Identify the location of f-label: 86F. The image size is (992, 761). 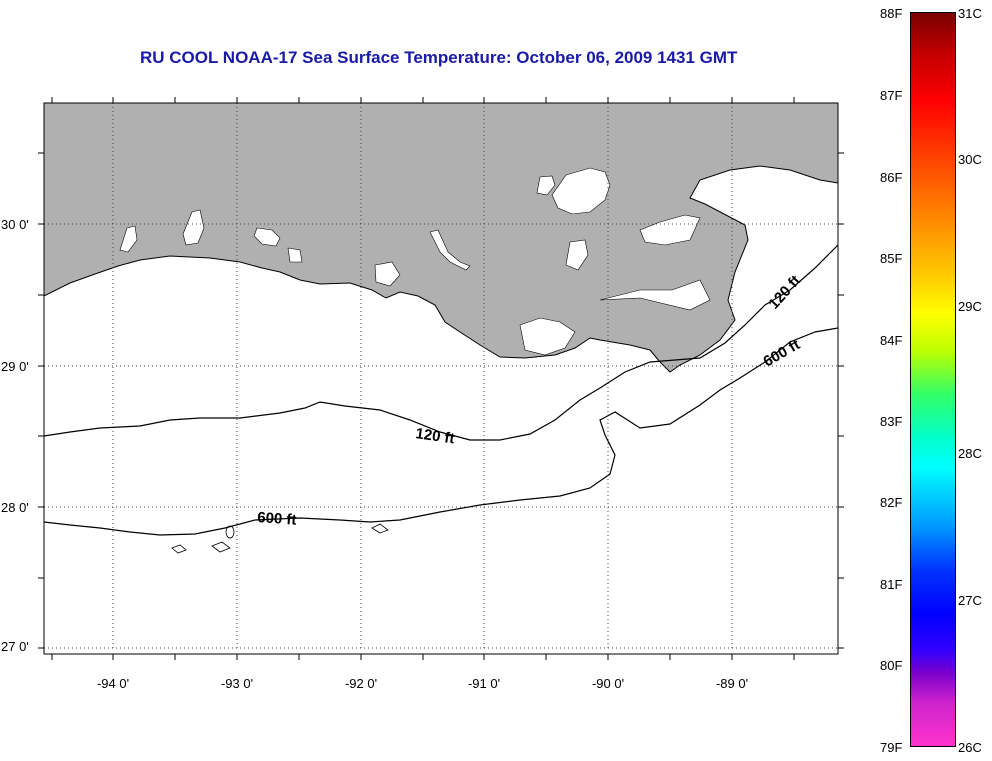
(891, 177).